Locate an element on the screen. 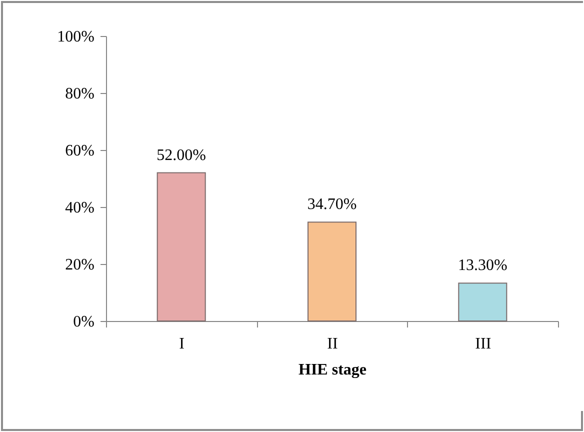  x-tick-label: III is located at coordinates (483, 344).